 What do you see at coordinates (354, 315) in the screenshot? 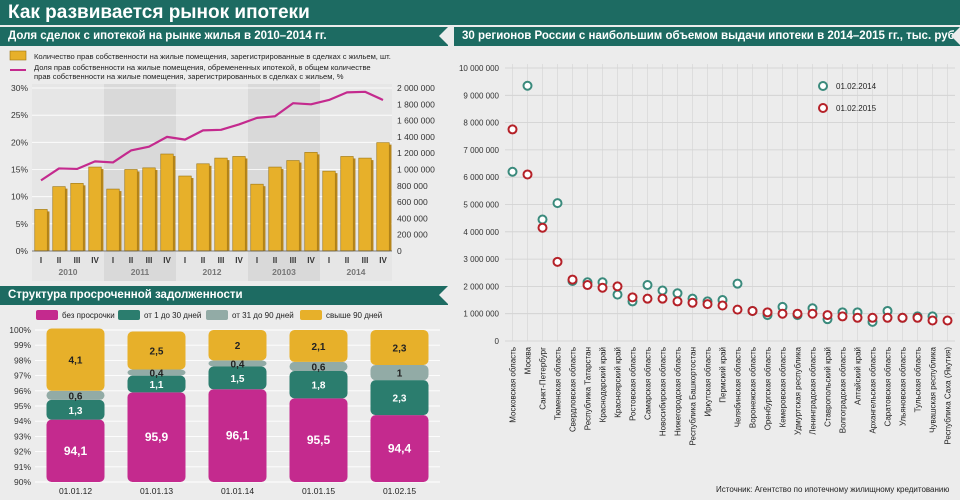
I see `legend-label: свыше 90 дней` at bounding box center [354, 315].